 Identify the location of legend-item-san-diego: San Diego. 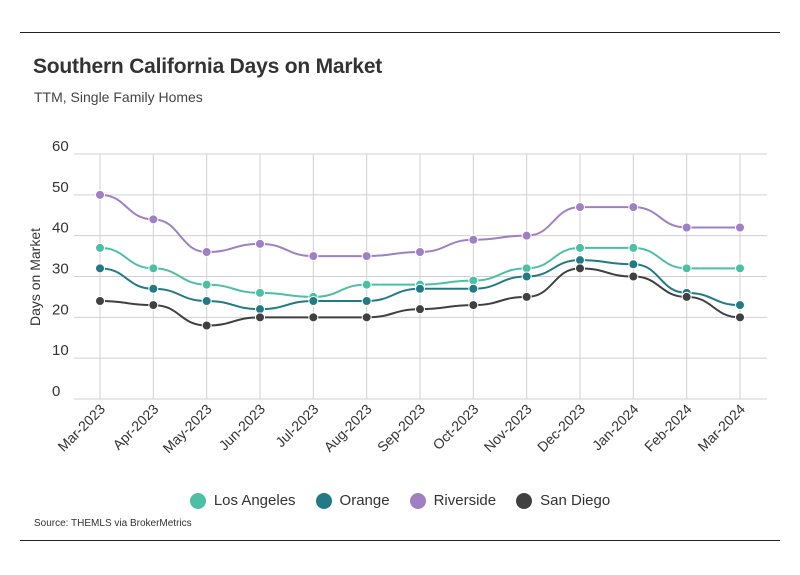
(563, 500).